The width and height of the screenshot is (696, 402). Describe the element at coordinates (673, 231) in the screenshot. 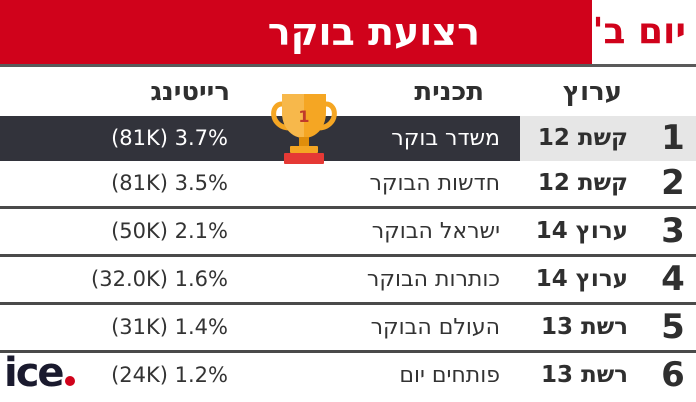

I see `row-rank: 3` at that location.